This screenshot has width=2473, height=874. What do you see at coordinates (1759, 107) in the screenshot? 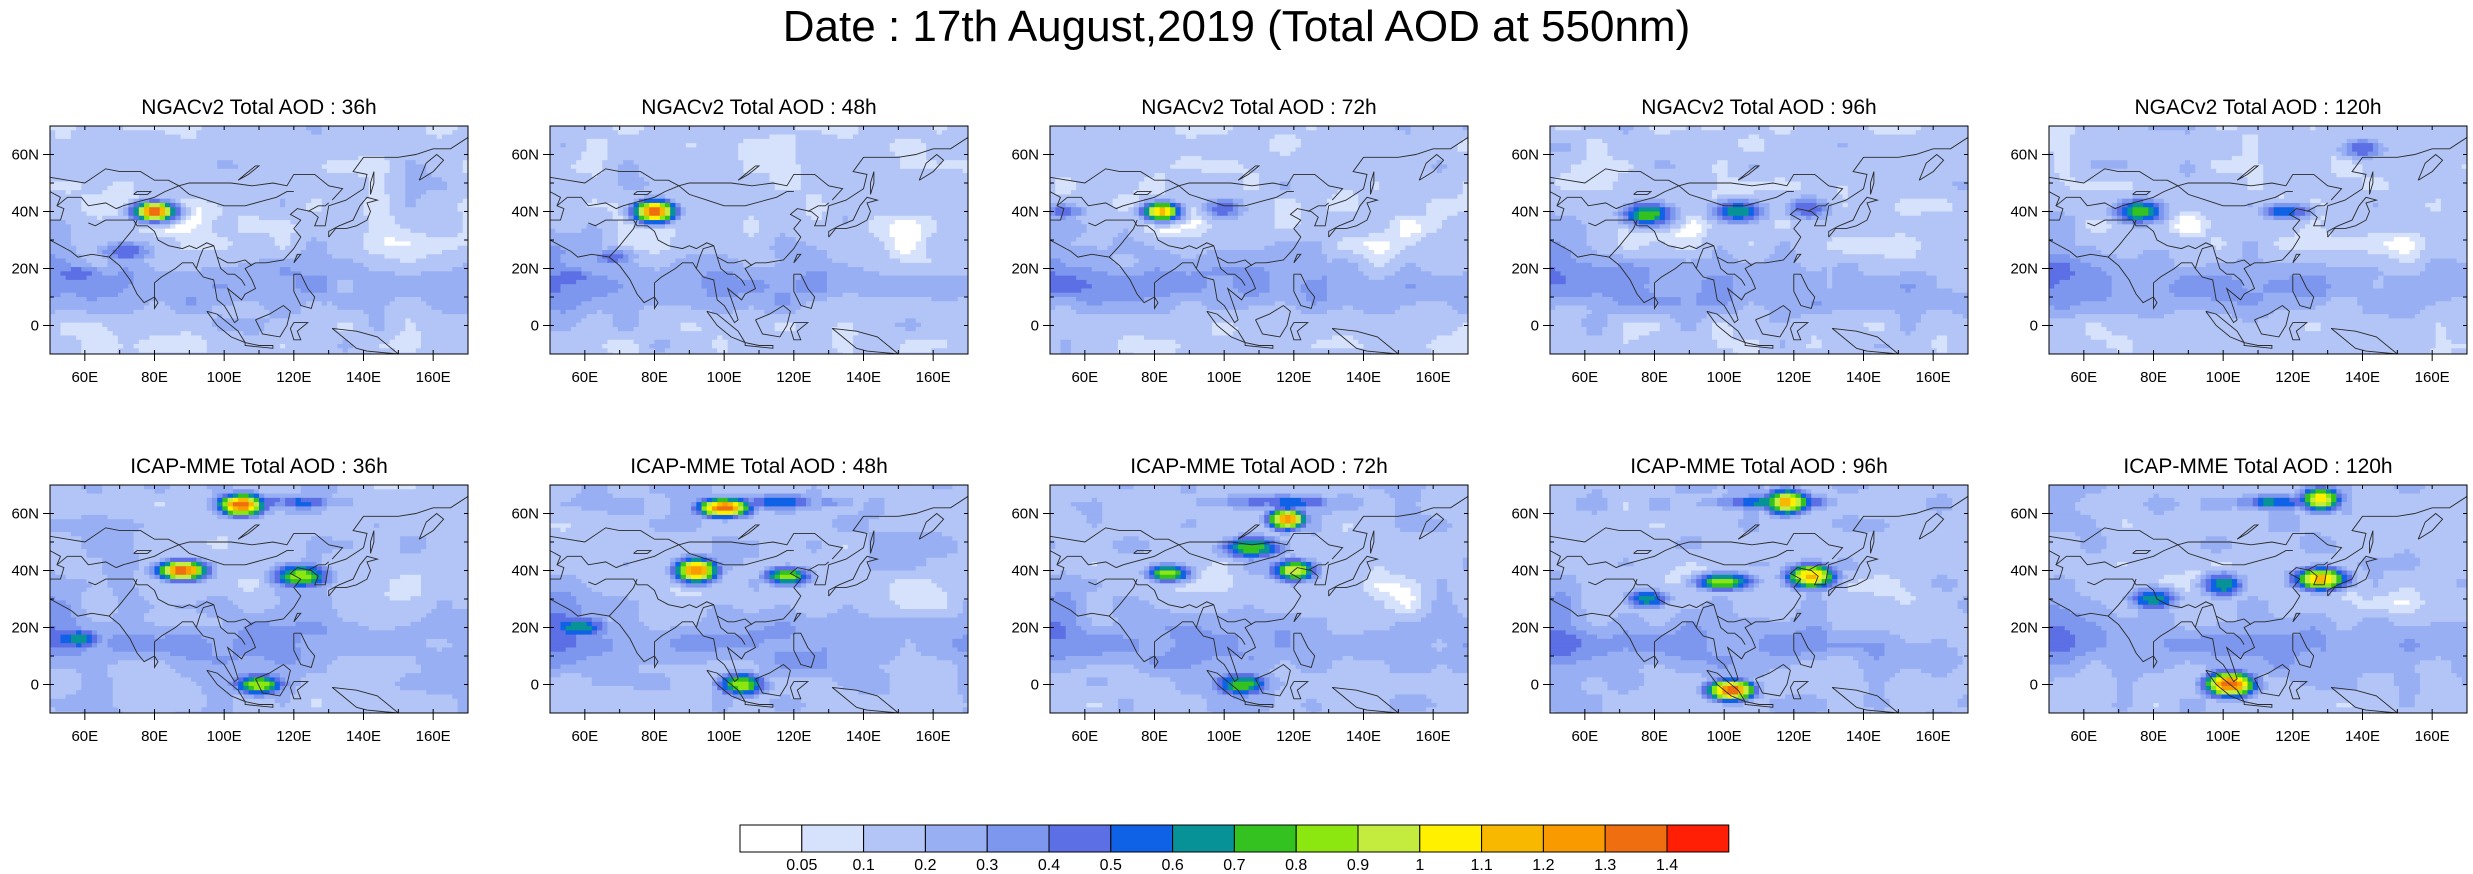
I see `panel-title: NGACv2 Total AOD : 96h` at bounding box center [1759, 107].